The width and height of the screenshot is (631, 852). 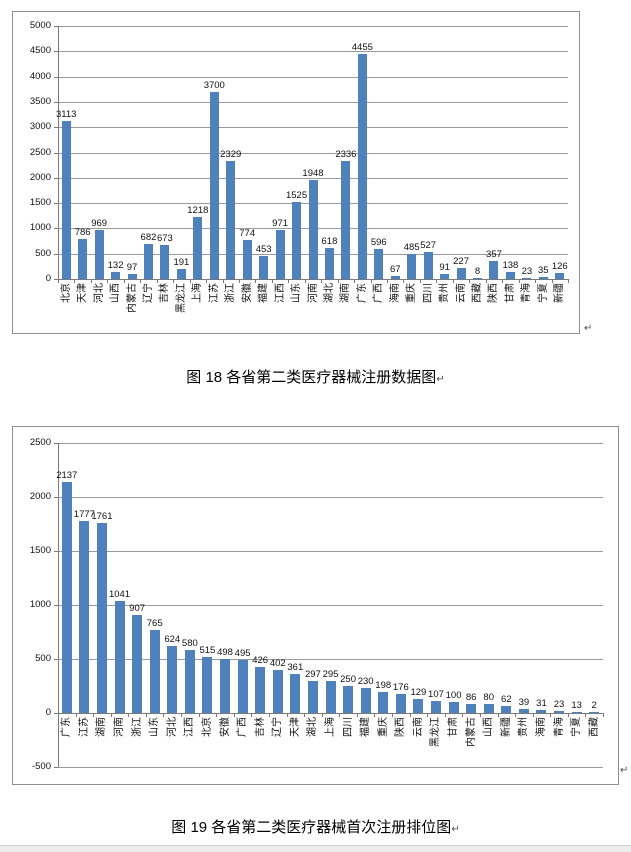 I want to click on bar-value-label: 3700, so click(x=214, y=85).